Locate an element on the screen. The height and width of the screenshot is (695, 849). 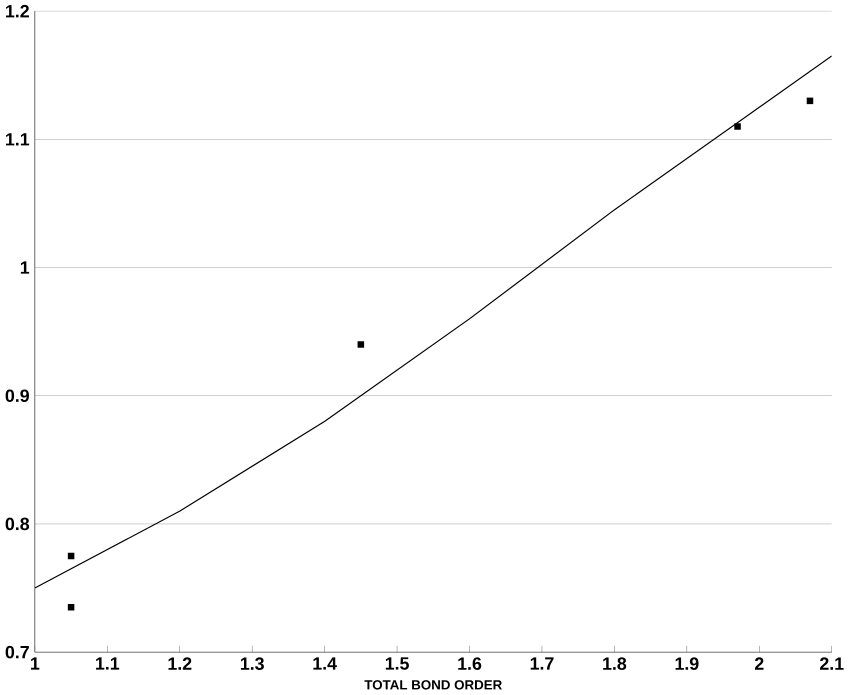
x-tick-label: 1 is located at coordinates (35, 664).